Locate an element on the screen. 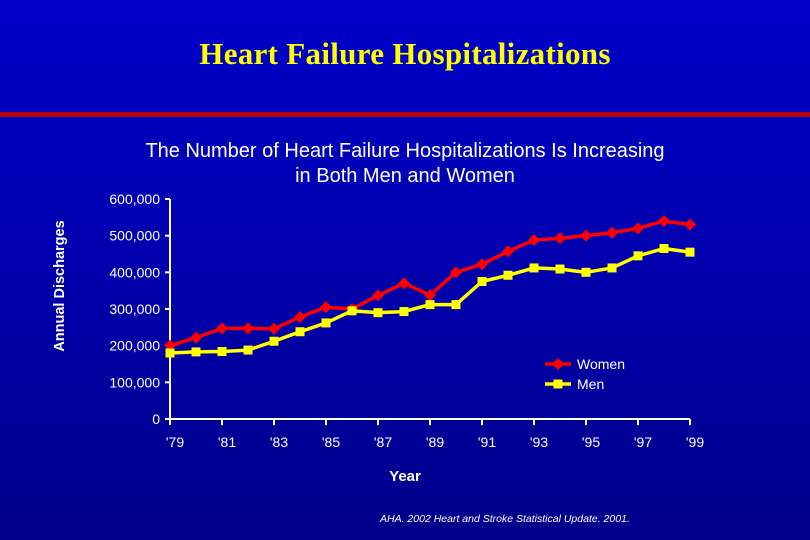 This screenshot has height=540, width=810. y-tick-label: 600,000 is located at coordinates (134, 199).